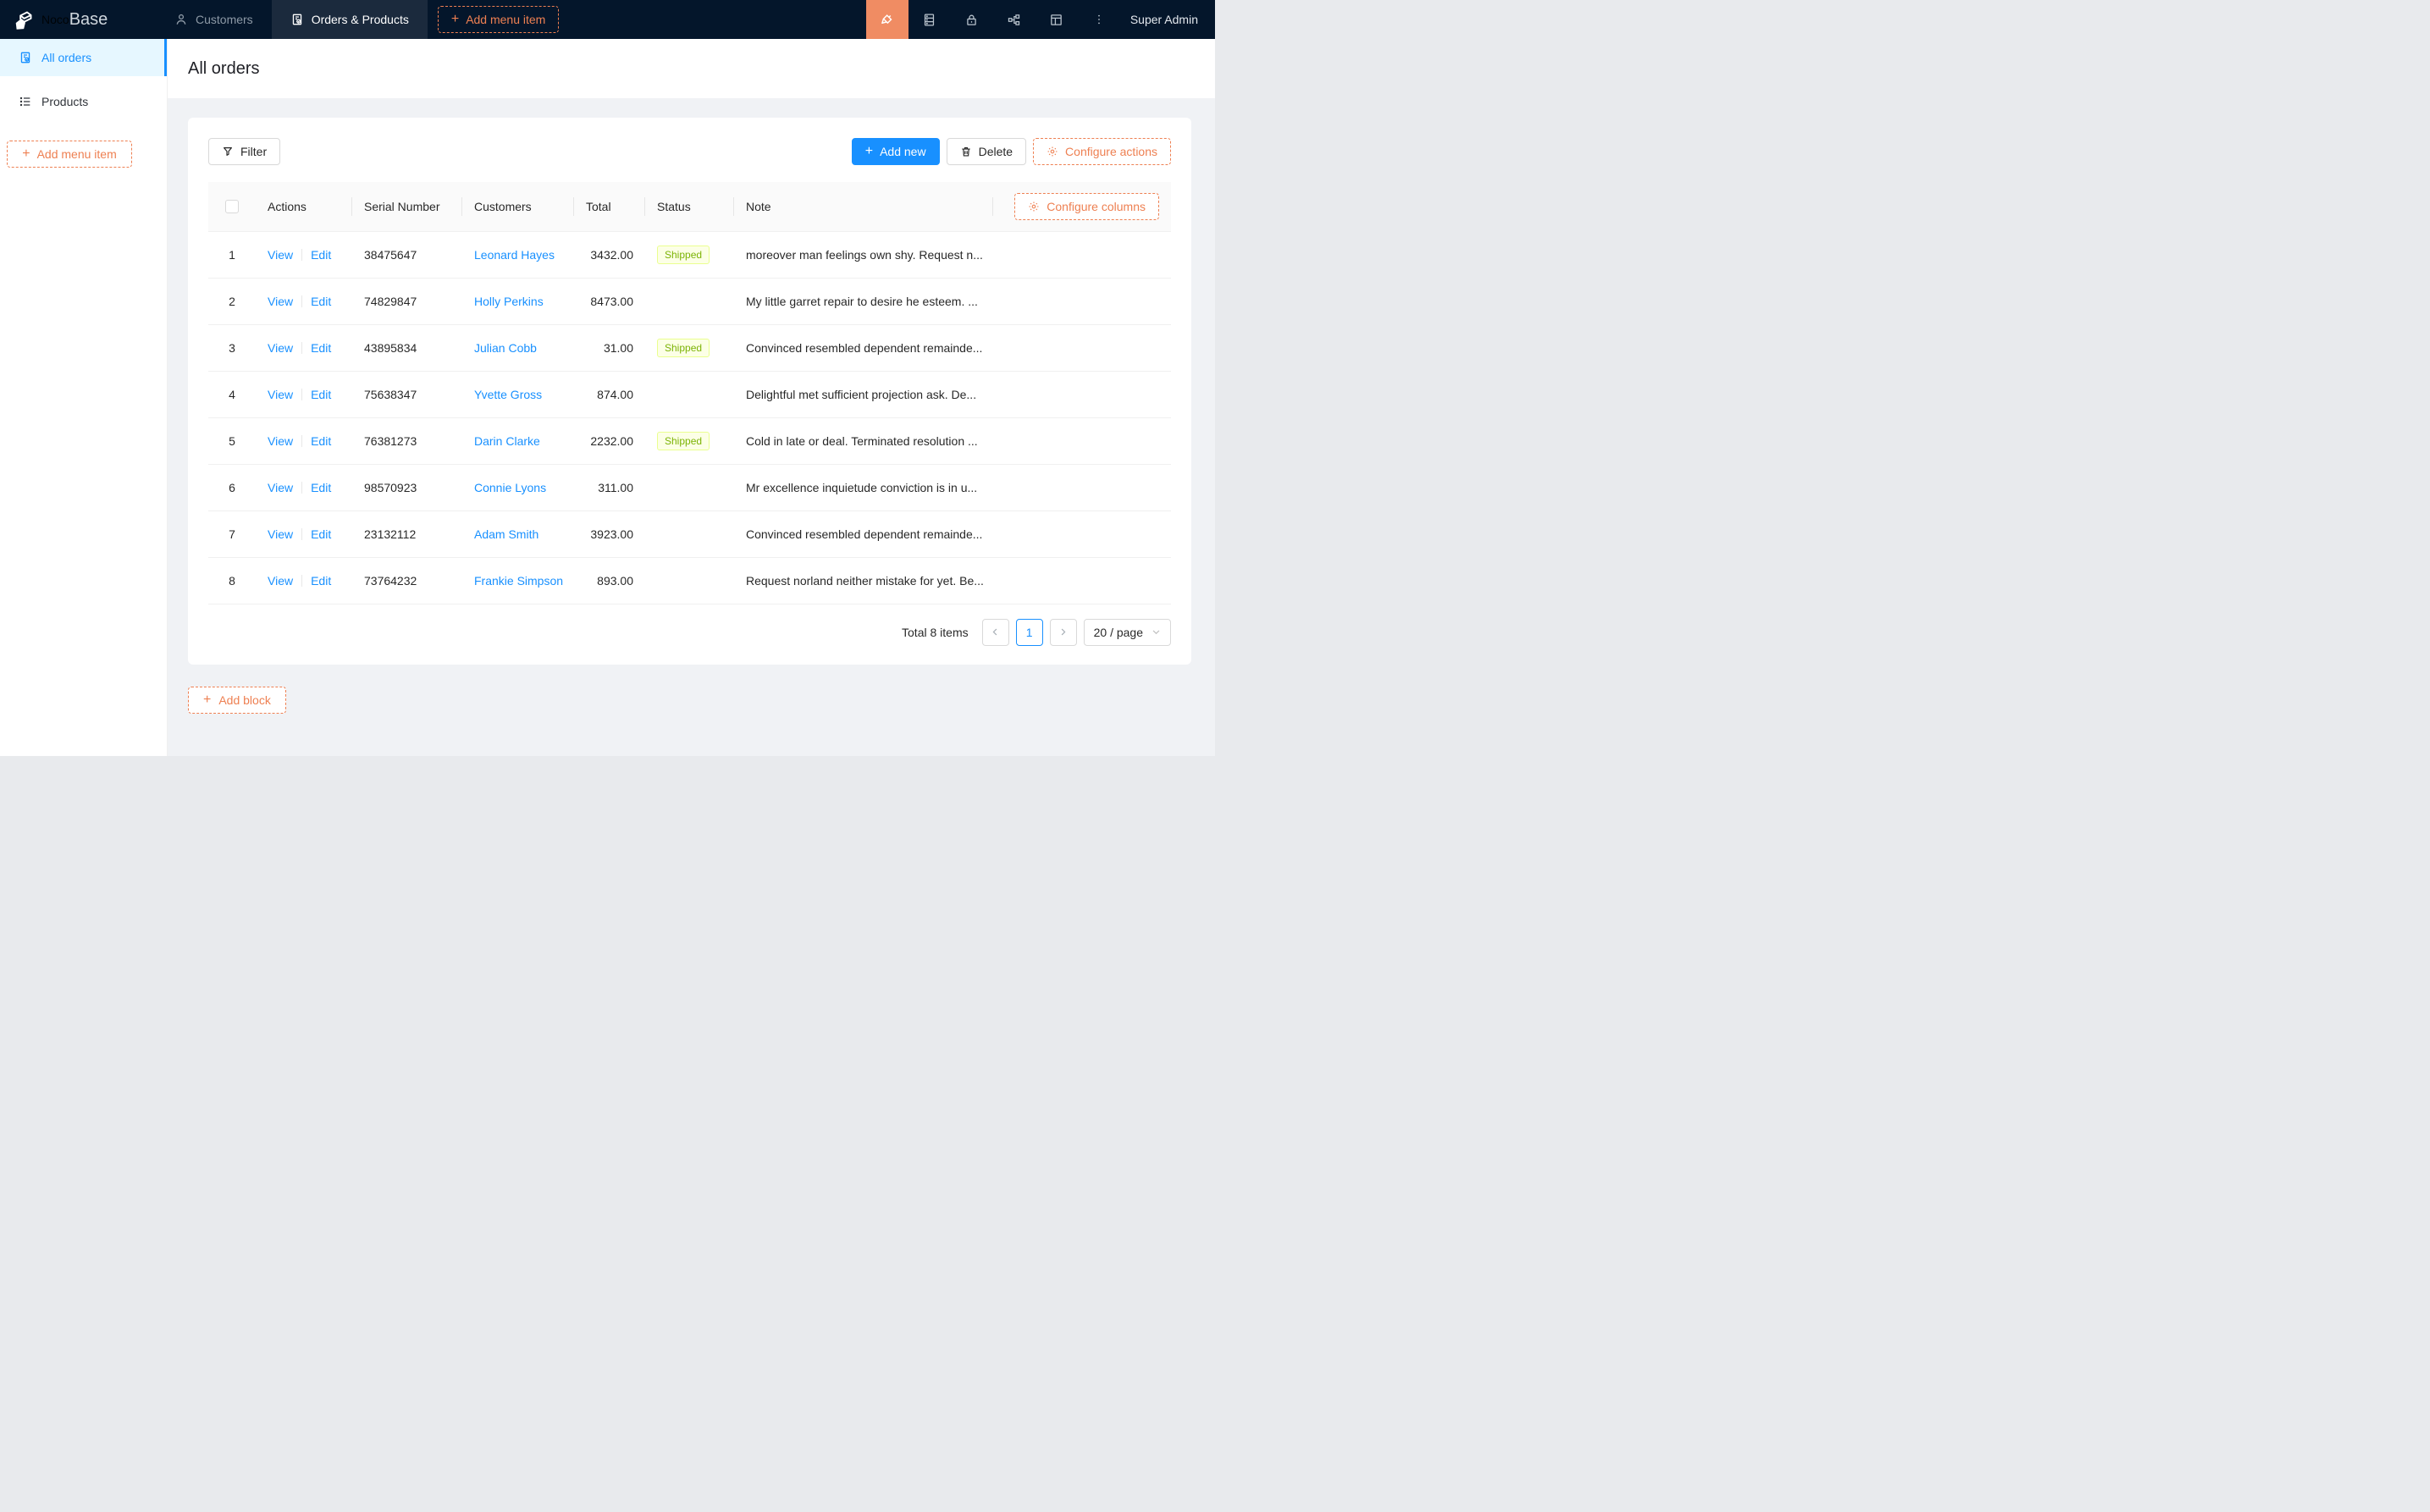 Image resolution: width=2430 pixels, height=1512 pixels. What do you see at coordinates (609, 441) in the screenshot?
I see `total-cell: 2232.00` at bounding box center [609, 441].